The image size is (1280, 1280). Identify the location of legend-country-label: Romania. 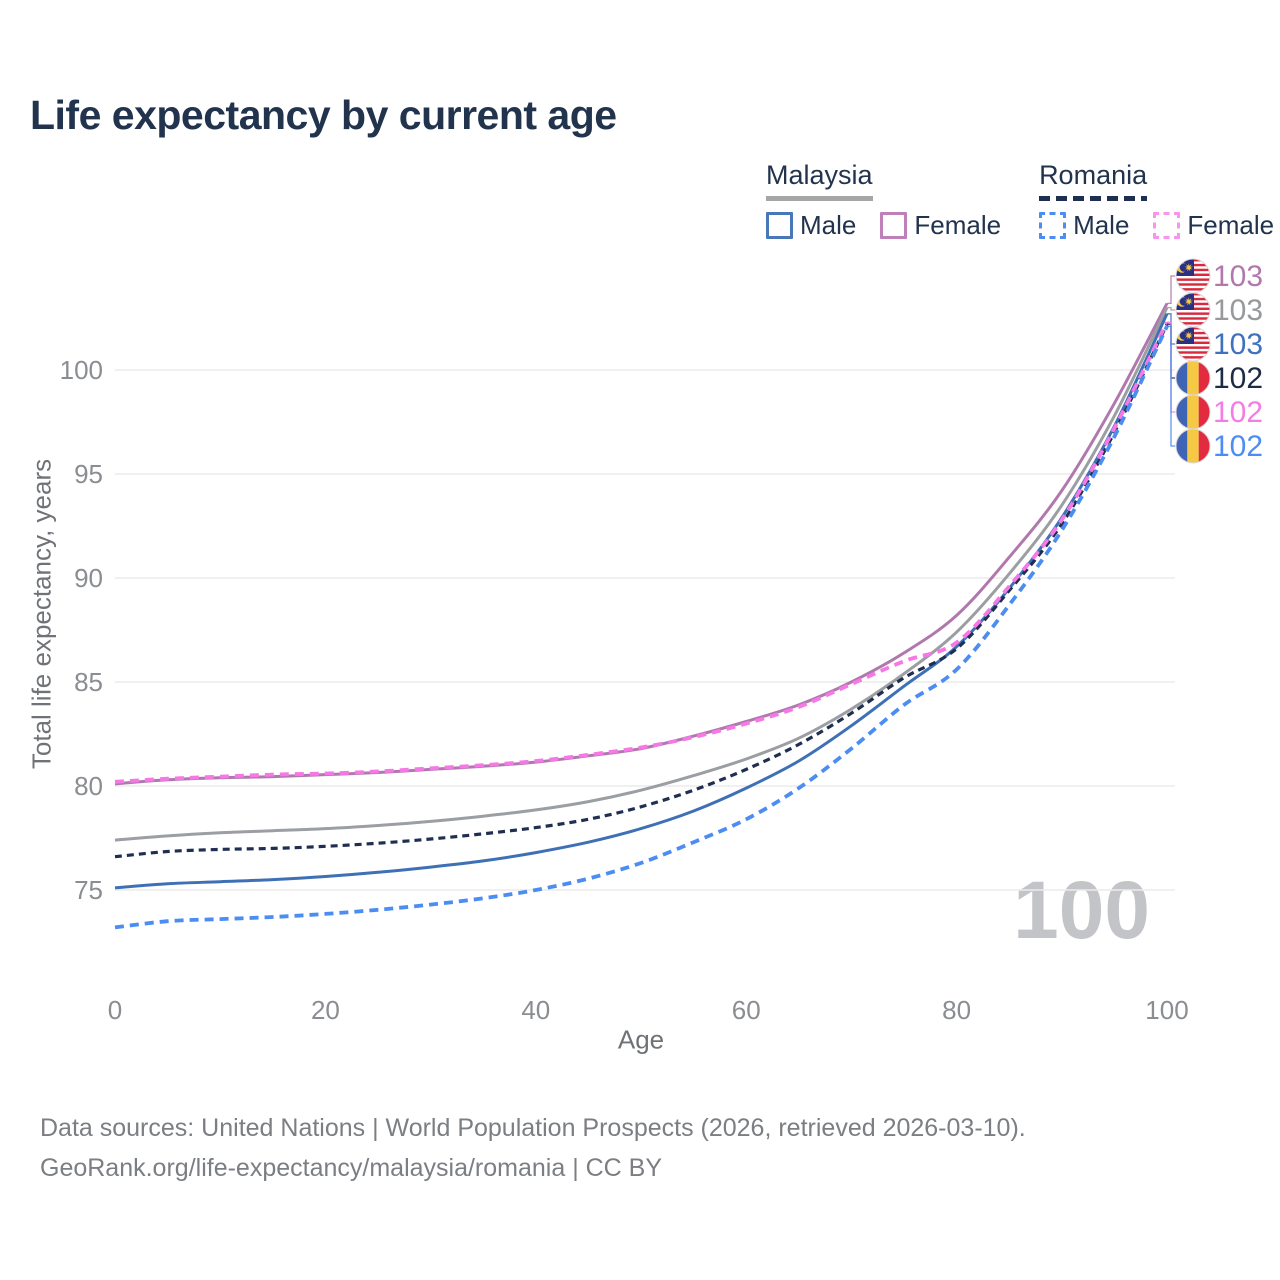
(1093, 175).